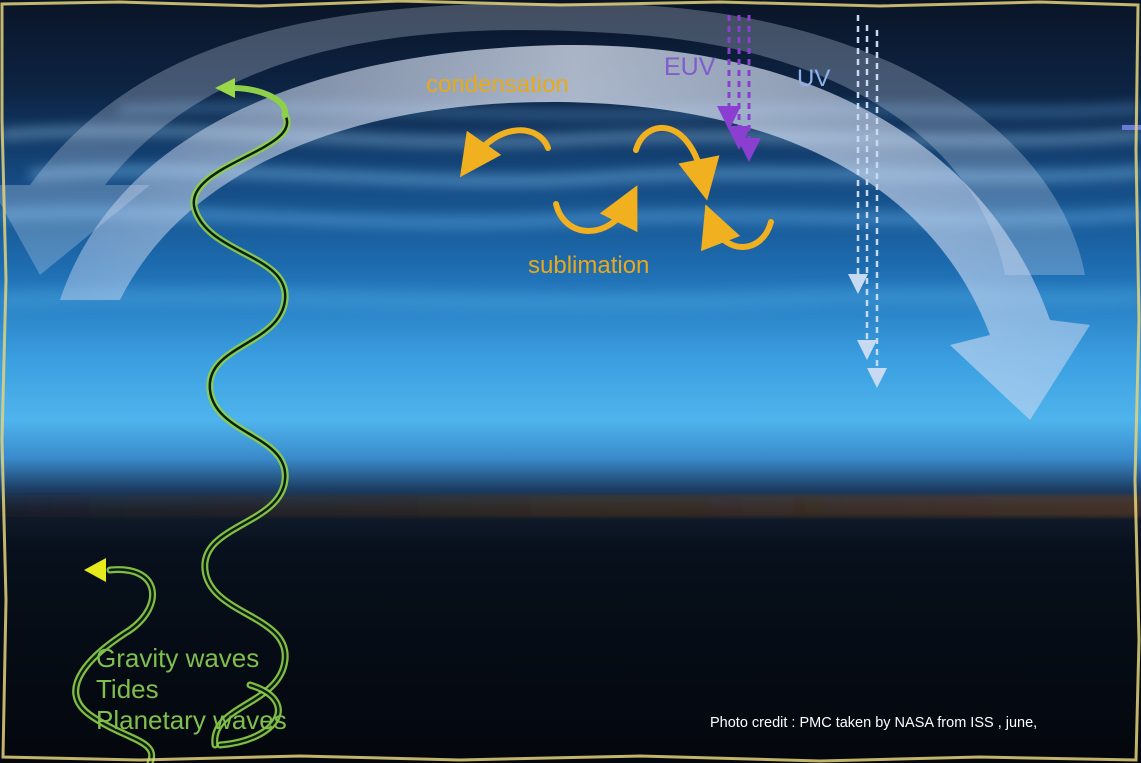 Image resolution: width=1141 pixels, height=763 pixels. I want to click on wave-types-list: Gravity waves Tides Planetary waves, so click(191, 690).